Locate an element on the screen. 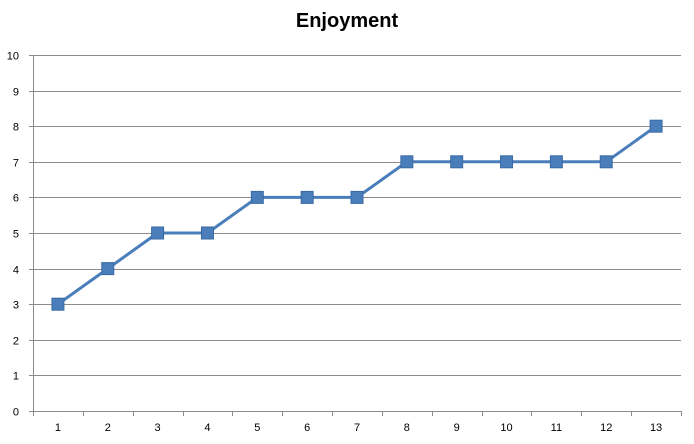 The image size is (694, 444). y-tick-label: 3 is located at coordinates (16, 306).